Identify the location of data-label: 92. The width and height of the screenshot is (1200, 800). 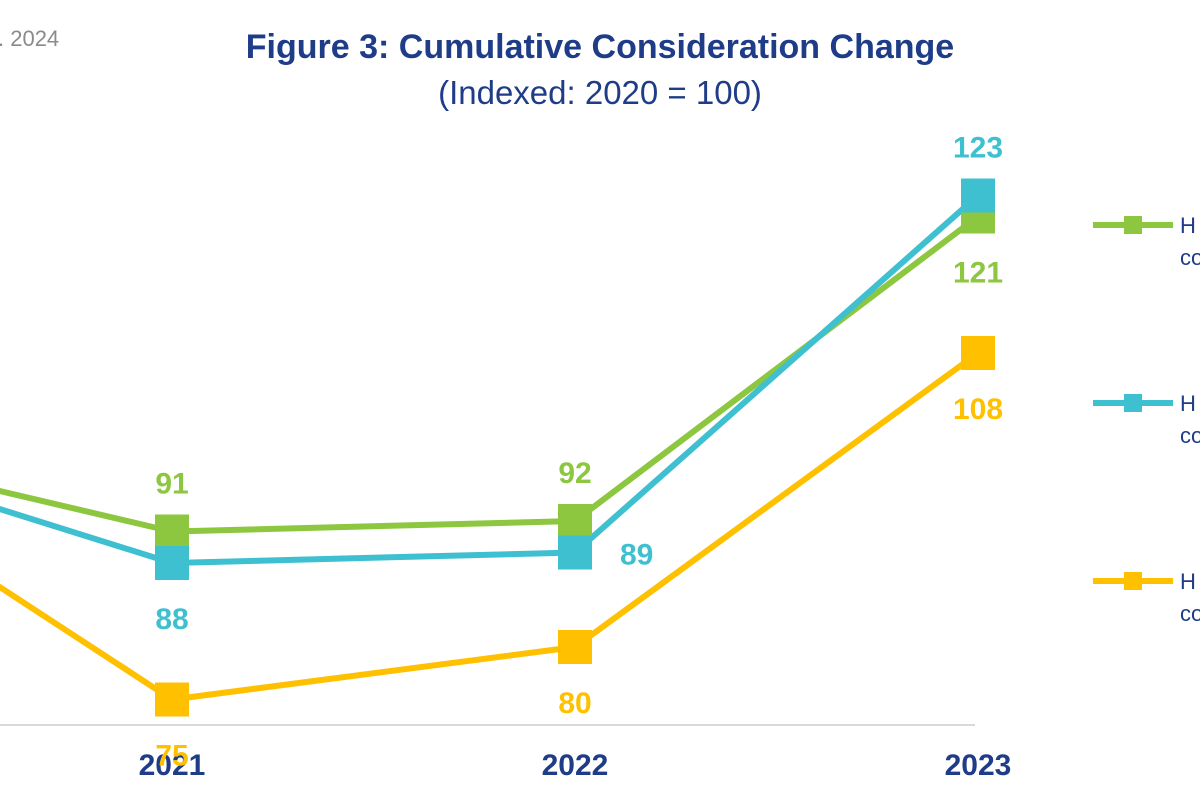
(574, 473).